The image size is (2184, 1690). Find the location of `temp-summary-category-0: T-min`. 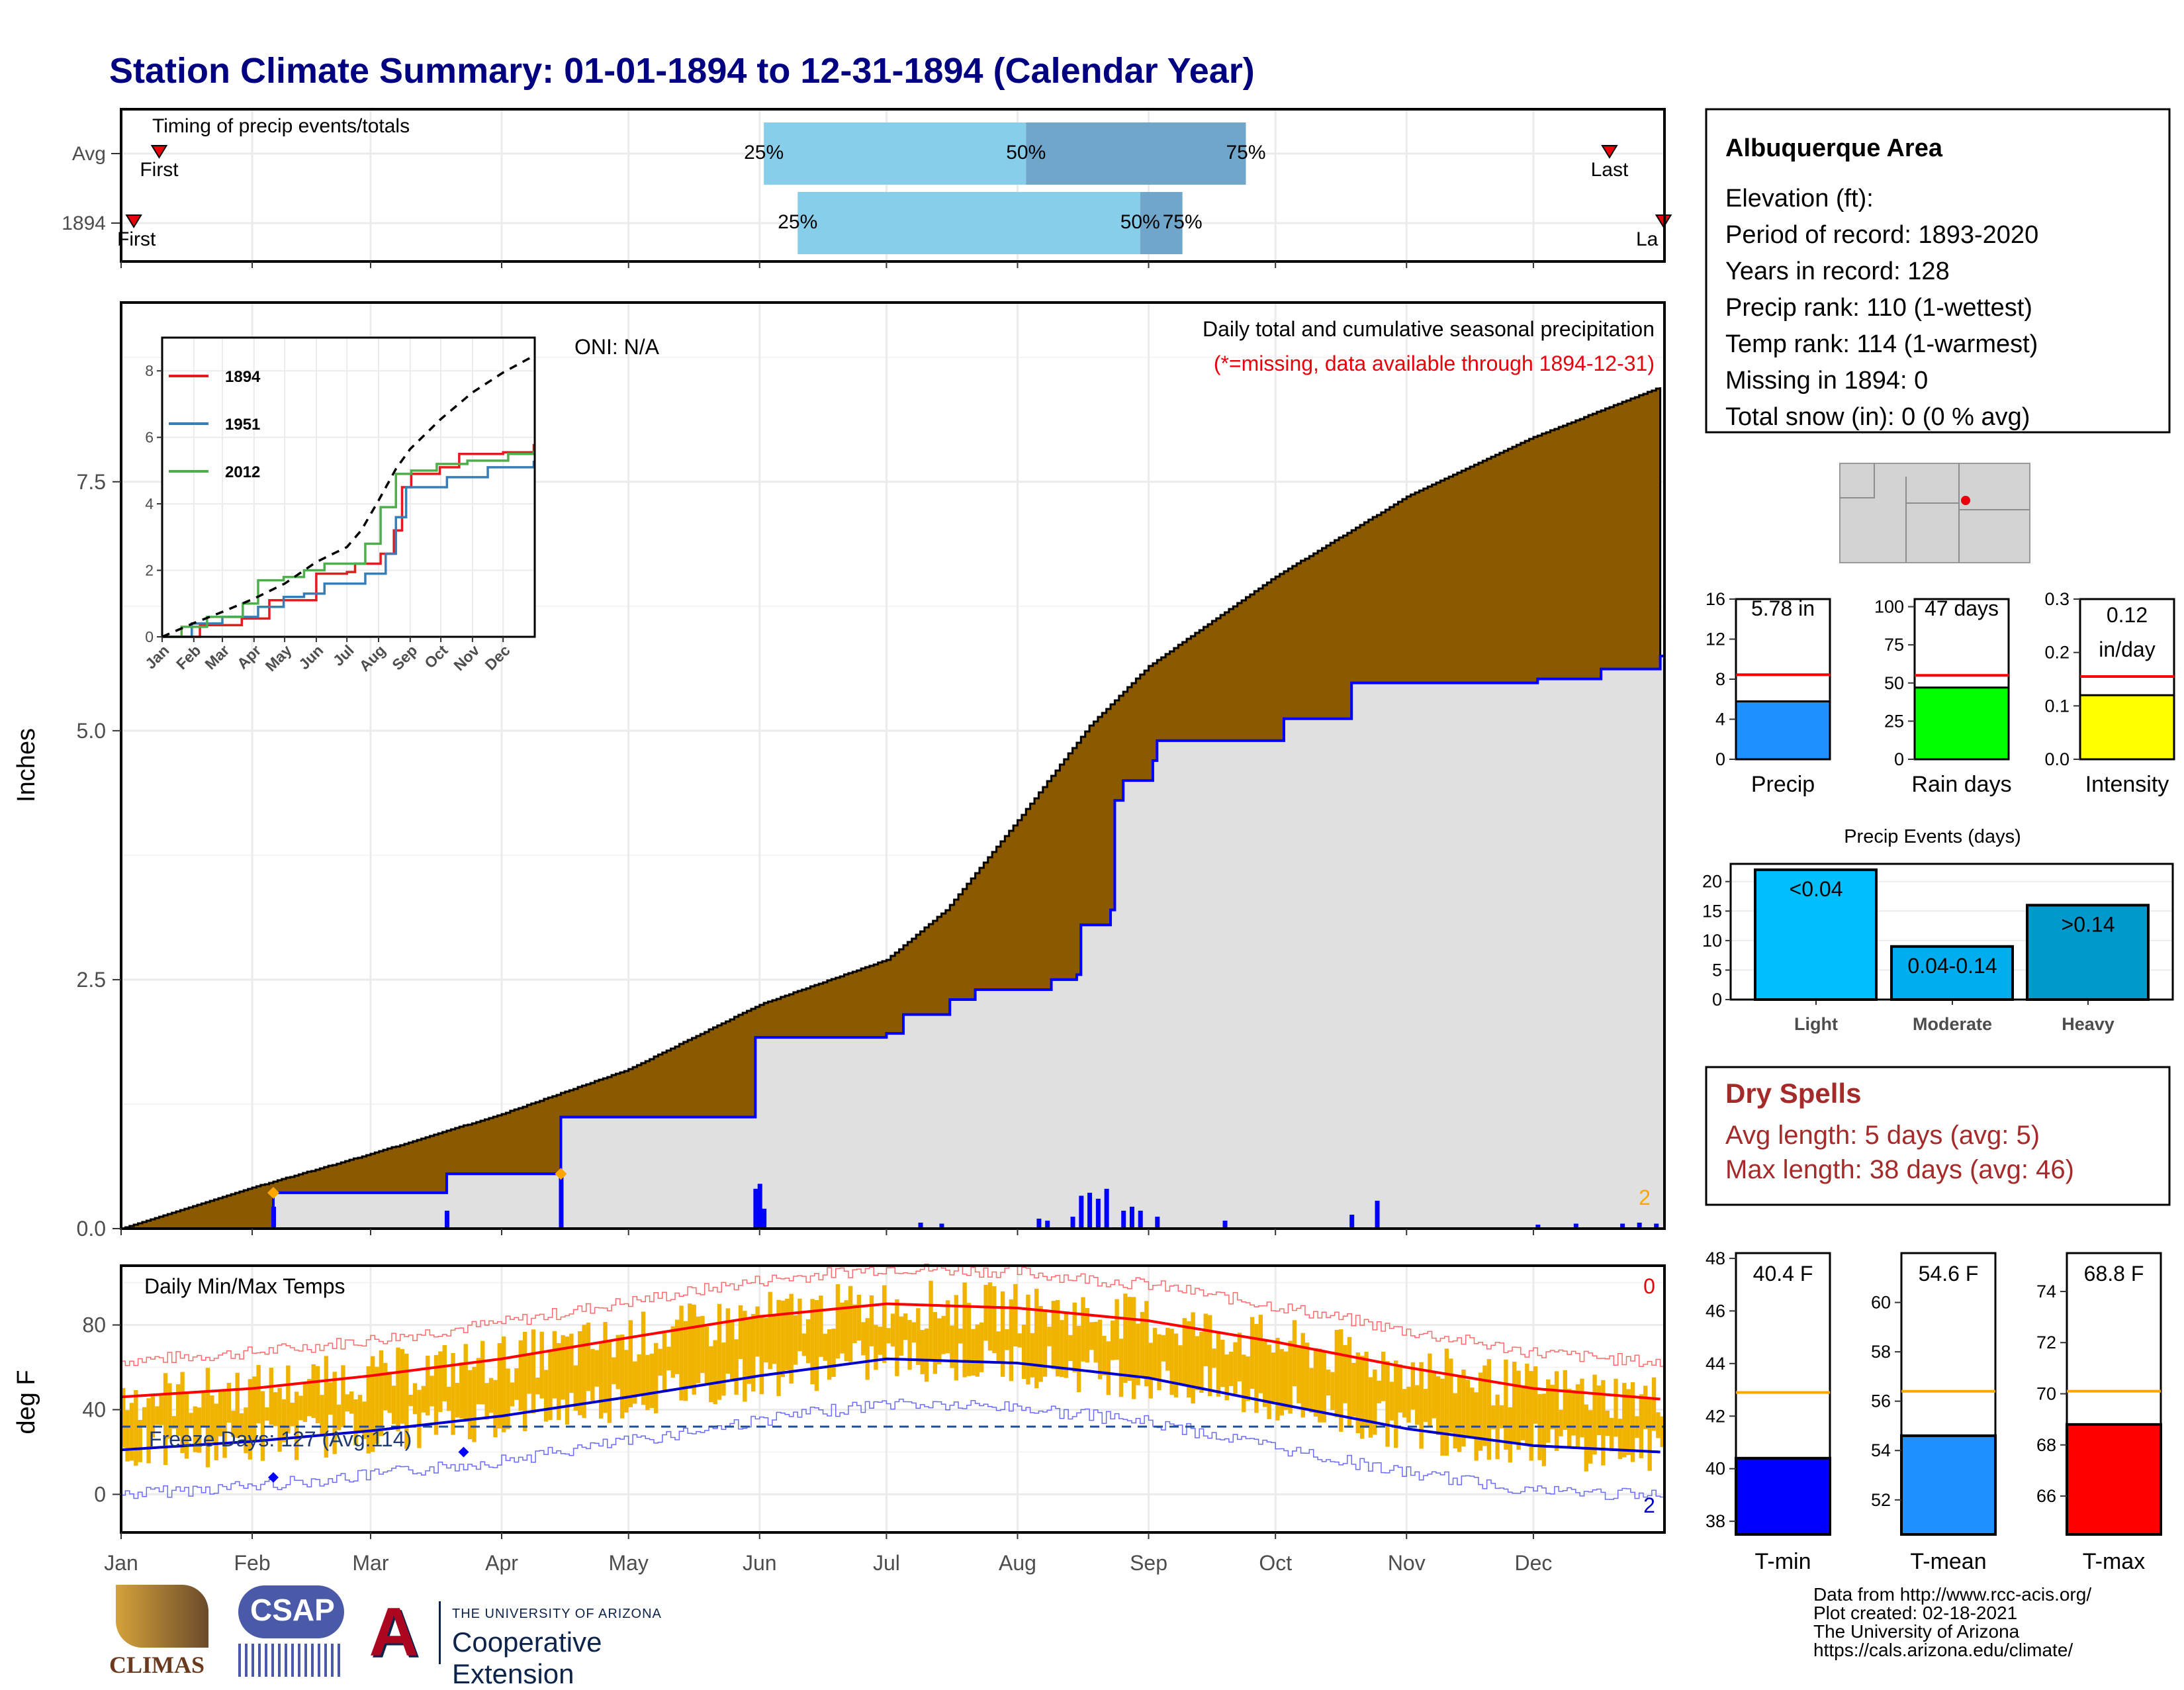

temp-summary-category-0: T-min is located at coordinates (1783, 1562).